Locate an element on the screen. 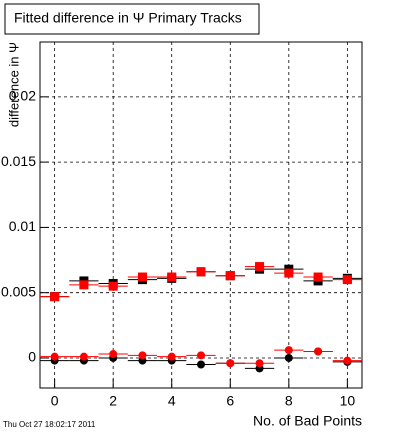 The width and height of the screenshot is (400, 433). y-axis-label: difference in Ψ is located at coordinates (13, 84).